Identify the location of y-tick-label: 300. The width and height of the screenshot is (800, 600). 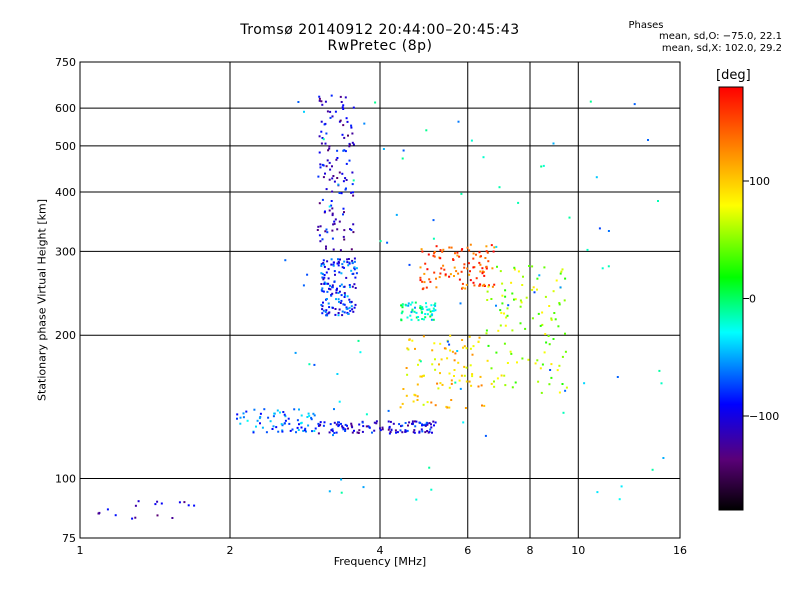
(65, 251).